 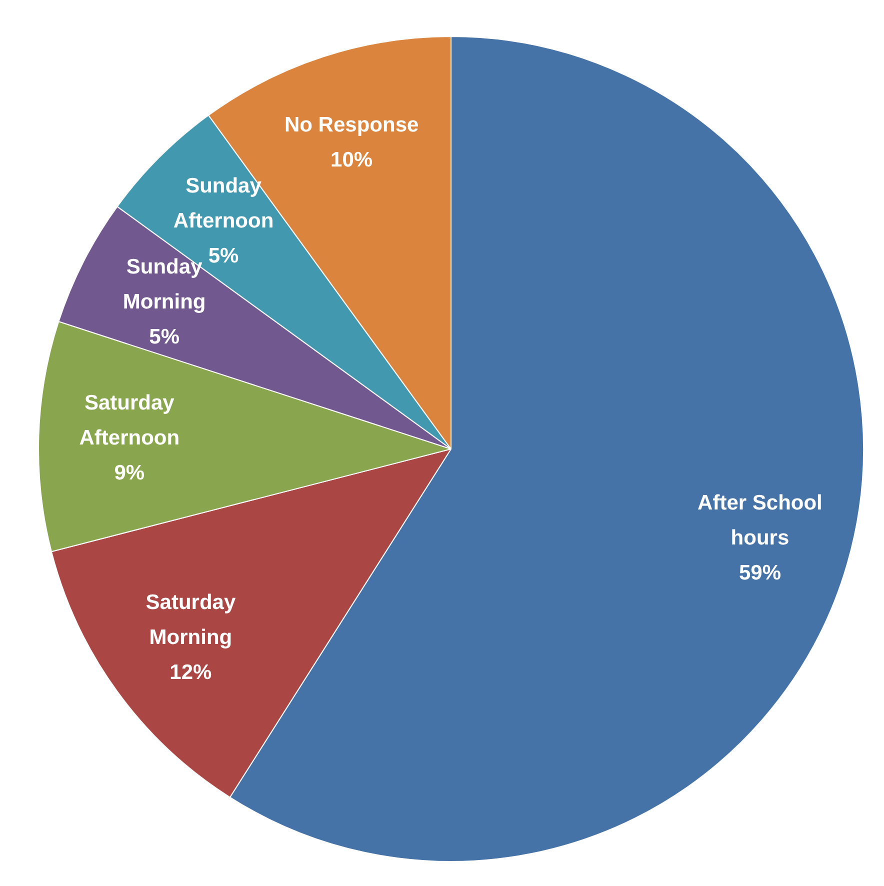 What do you see at coordinates (351, 124) in the screenshot?
I see `slice-label: No Response` at bounding box center [351, 124].